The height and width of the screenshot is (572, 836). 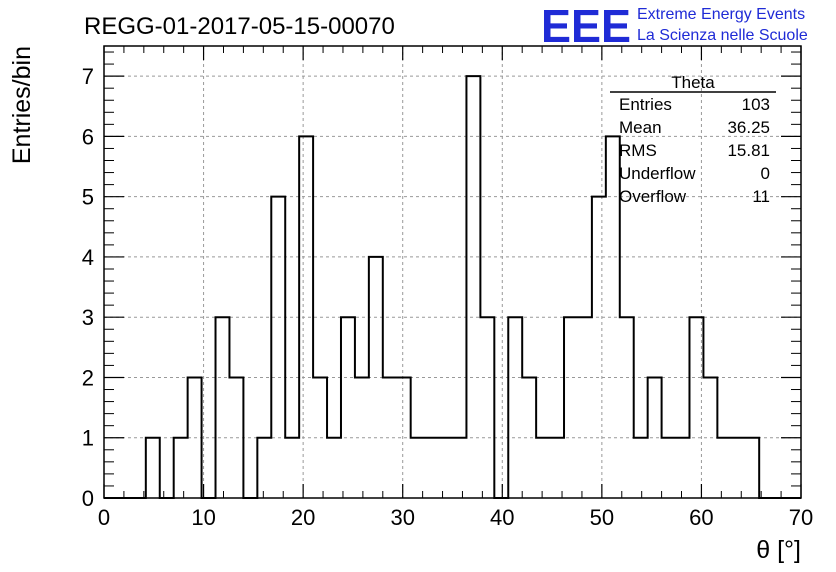 I want to click on stats-value-underflow: 0, so click(x=765, y=173).